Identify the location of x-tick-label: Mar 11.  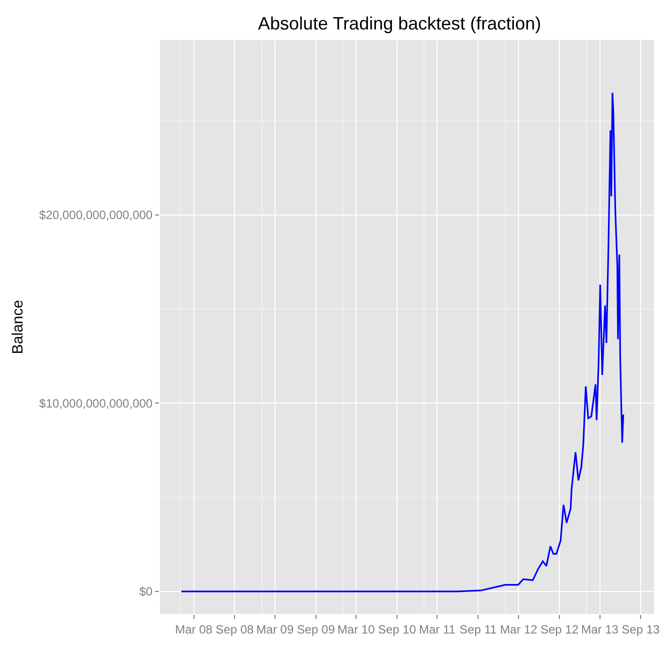
(437, 629).